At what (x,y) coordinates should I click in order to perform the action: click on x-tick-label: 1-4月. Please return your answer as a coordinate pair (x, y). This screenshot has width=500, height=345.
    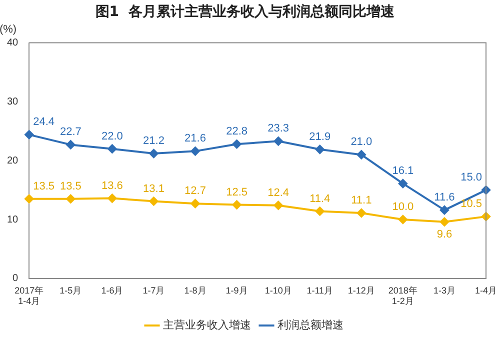
    Looking at the image, I should click on (486, 290).